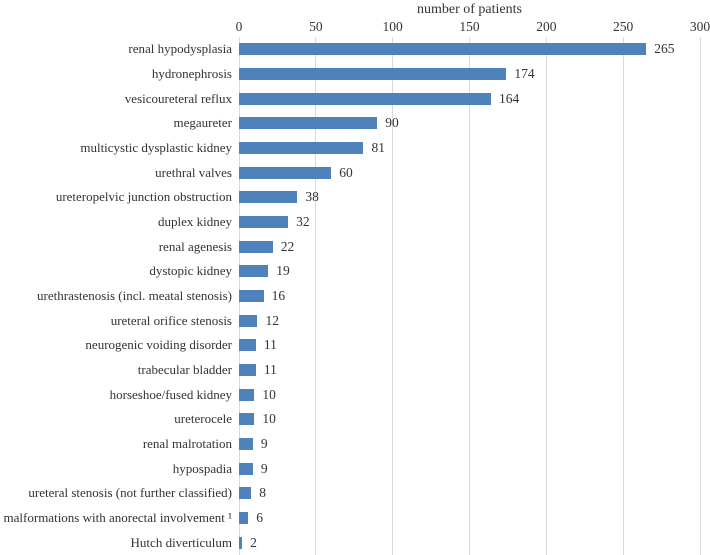  I want to click on category-label: dystopic kidney, so click(190, 271).